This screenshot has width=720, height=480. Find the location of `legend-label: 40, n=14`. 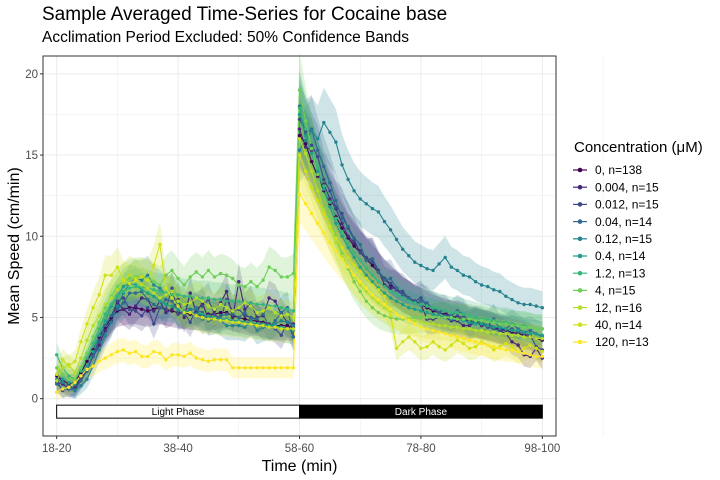

legend-label: 40, n=14 is located at coordinates (618, 325).